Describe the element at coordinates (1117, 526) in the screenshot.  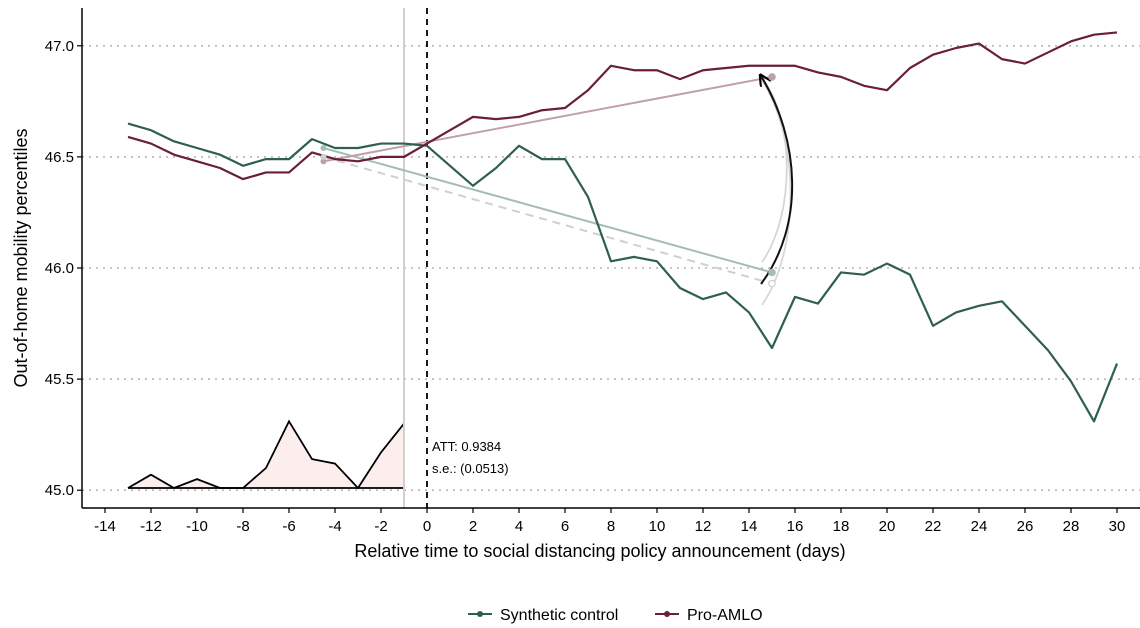
I see `x-tick-label: 30` at that location.